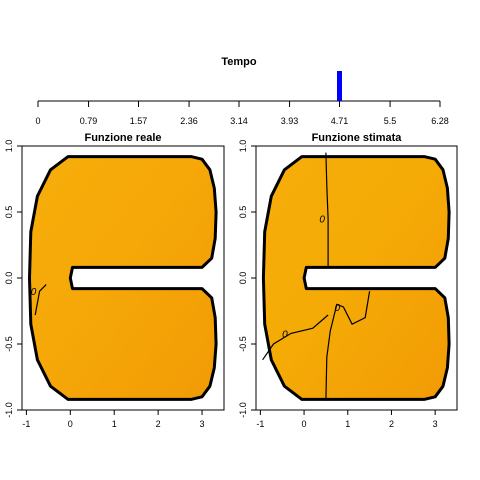 Image resolution: width=480 pixels, height=480 pixels. Describe the element at coordinates (139, 121) in the screenshot. I see `timeline-tick-label: 1.57` at that location.